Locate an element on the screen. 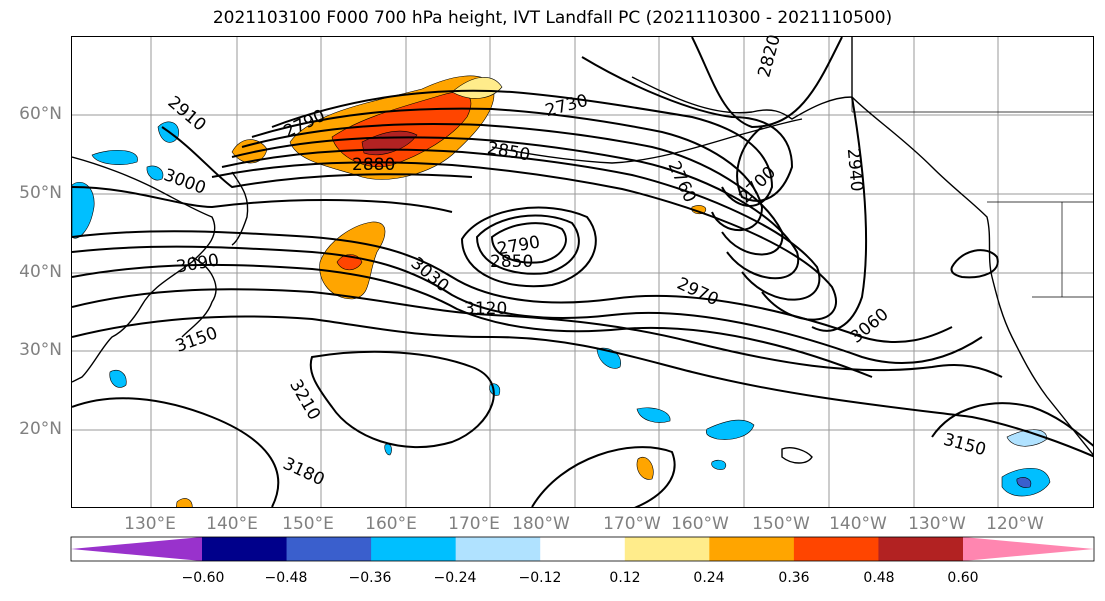 The image size is (1105, 601). contour-3150-east is located at coordinates (1012, 424).